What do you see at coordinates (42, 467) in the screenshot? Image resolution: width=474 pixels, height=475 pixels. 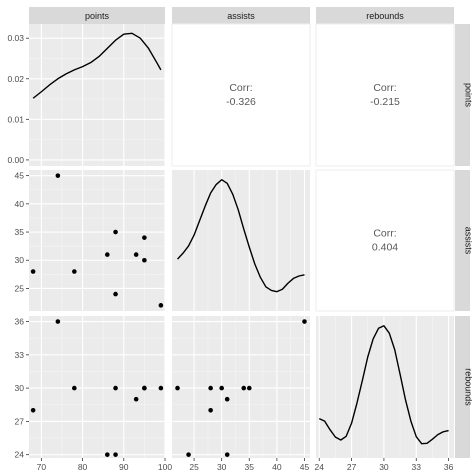 I see `x-tick-label-points: 70` at bounding box center [42, 467].